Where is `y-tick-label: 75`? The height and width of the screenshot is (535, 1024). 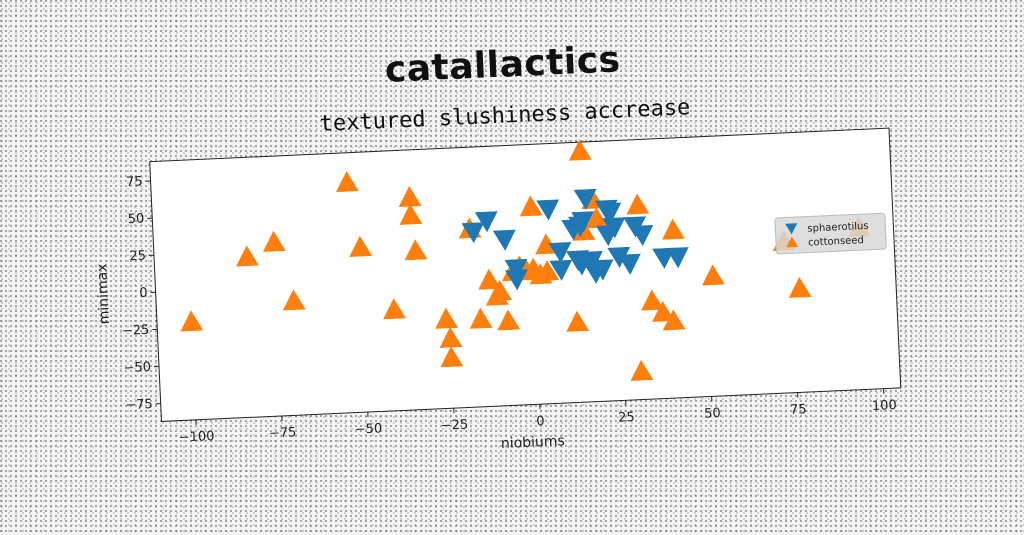 y-tick-label: 75 is located at coordinates (134, 182).